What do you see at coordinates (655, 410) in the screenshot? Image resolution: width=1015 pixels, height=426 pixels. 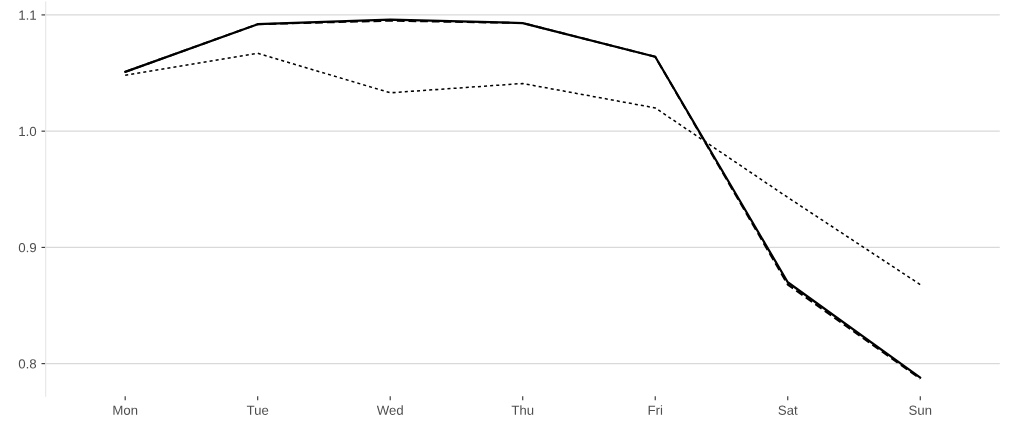 I see `x-tick-label: Fri` at bounding box center [655, 410].